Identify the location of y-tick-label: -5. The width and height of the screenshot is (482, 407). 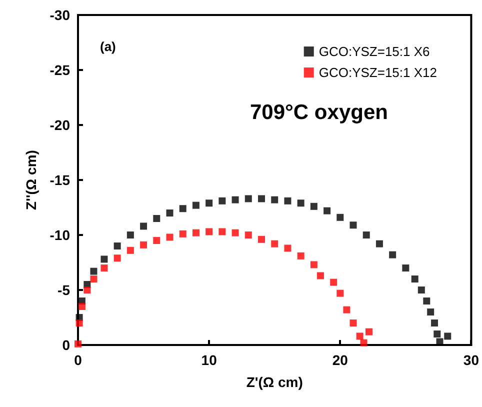
(64, 290).